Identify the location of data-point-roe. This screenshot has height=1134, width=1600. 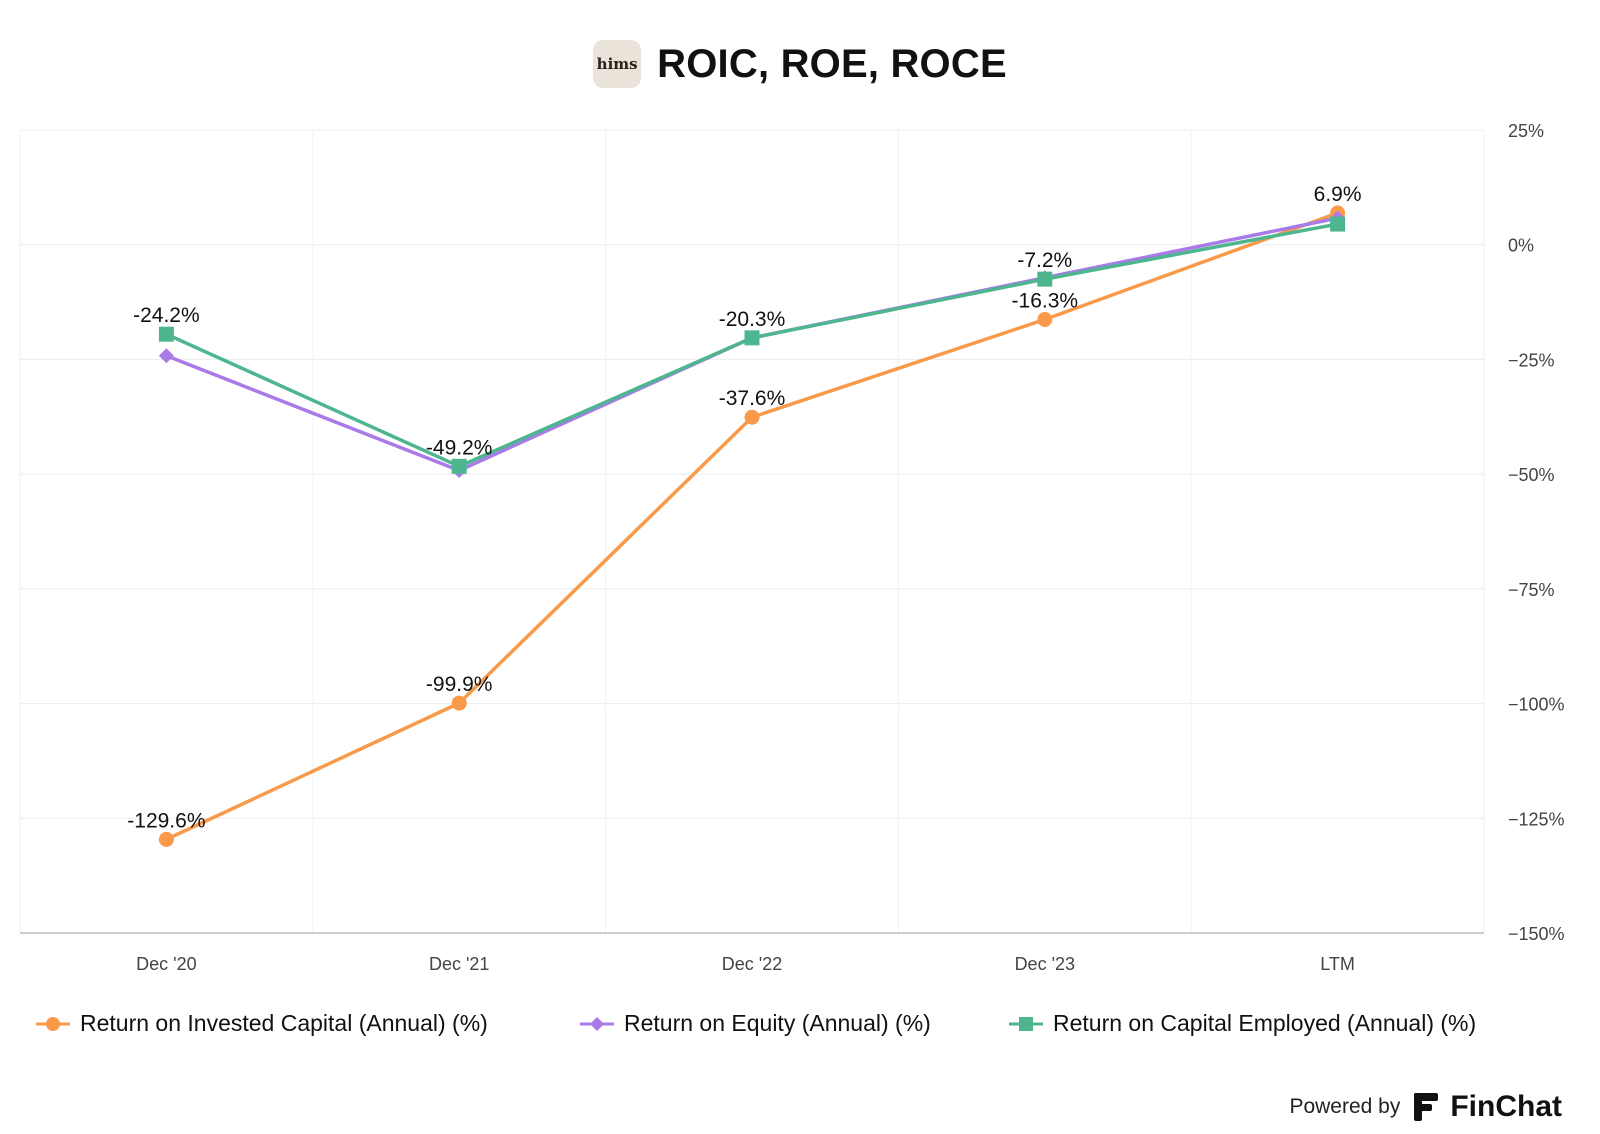
(166, 356).